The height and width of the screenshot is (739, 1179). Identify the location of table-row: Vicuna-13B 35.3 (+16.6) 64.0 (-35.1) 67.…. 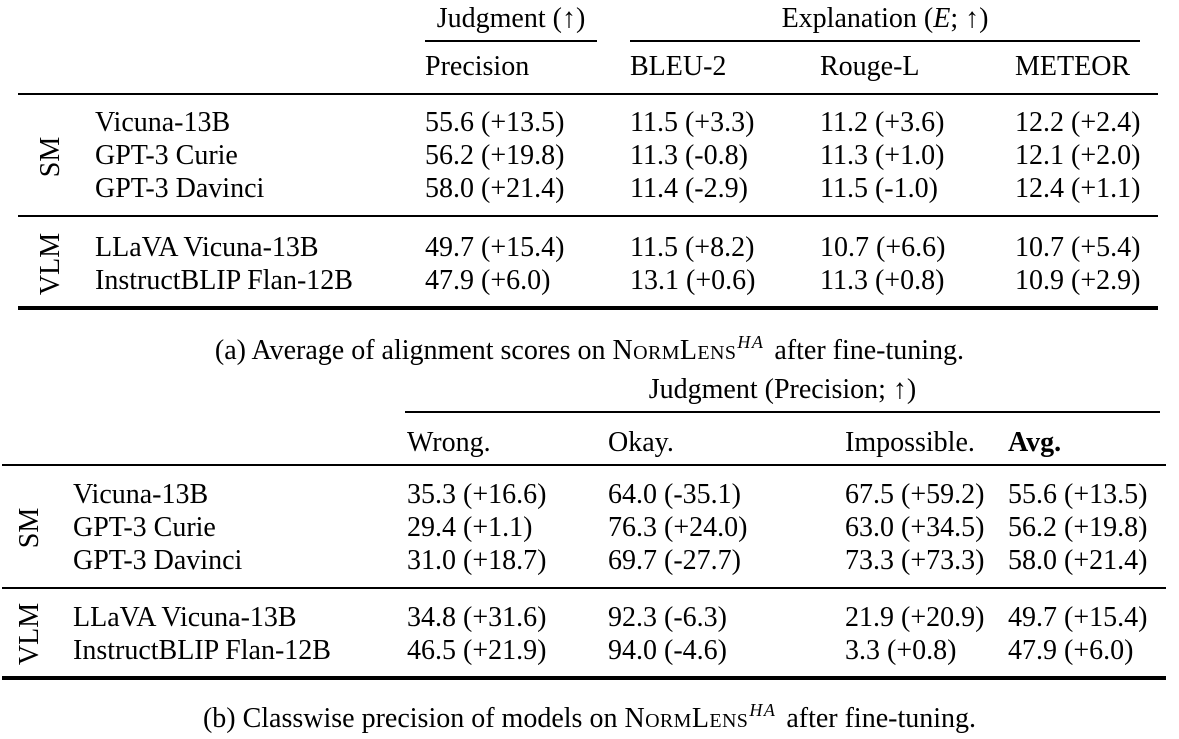
(589, 494).